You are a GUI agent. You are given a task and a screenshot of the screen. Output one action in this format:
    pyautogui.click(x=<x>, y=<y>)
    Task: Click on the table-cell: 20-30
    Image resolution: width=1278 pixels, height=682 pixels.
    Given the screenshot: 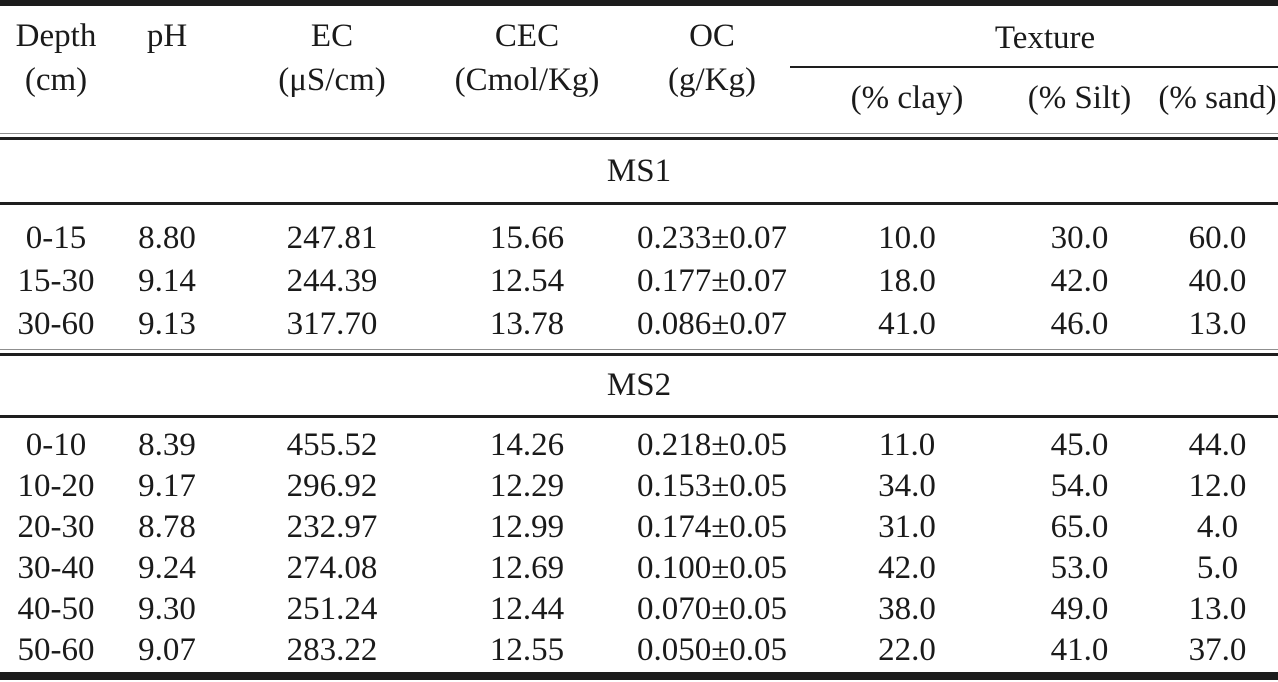 What is the action you would take?
    pyautogui.click(x=56, y=527)
    